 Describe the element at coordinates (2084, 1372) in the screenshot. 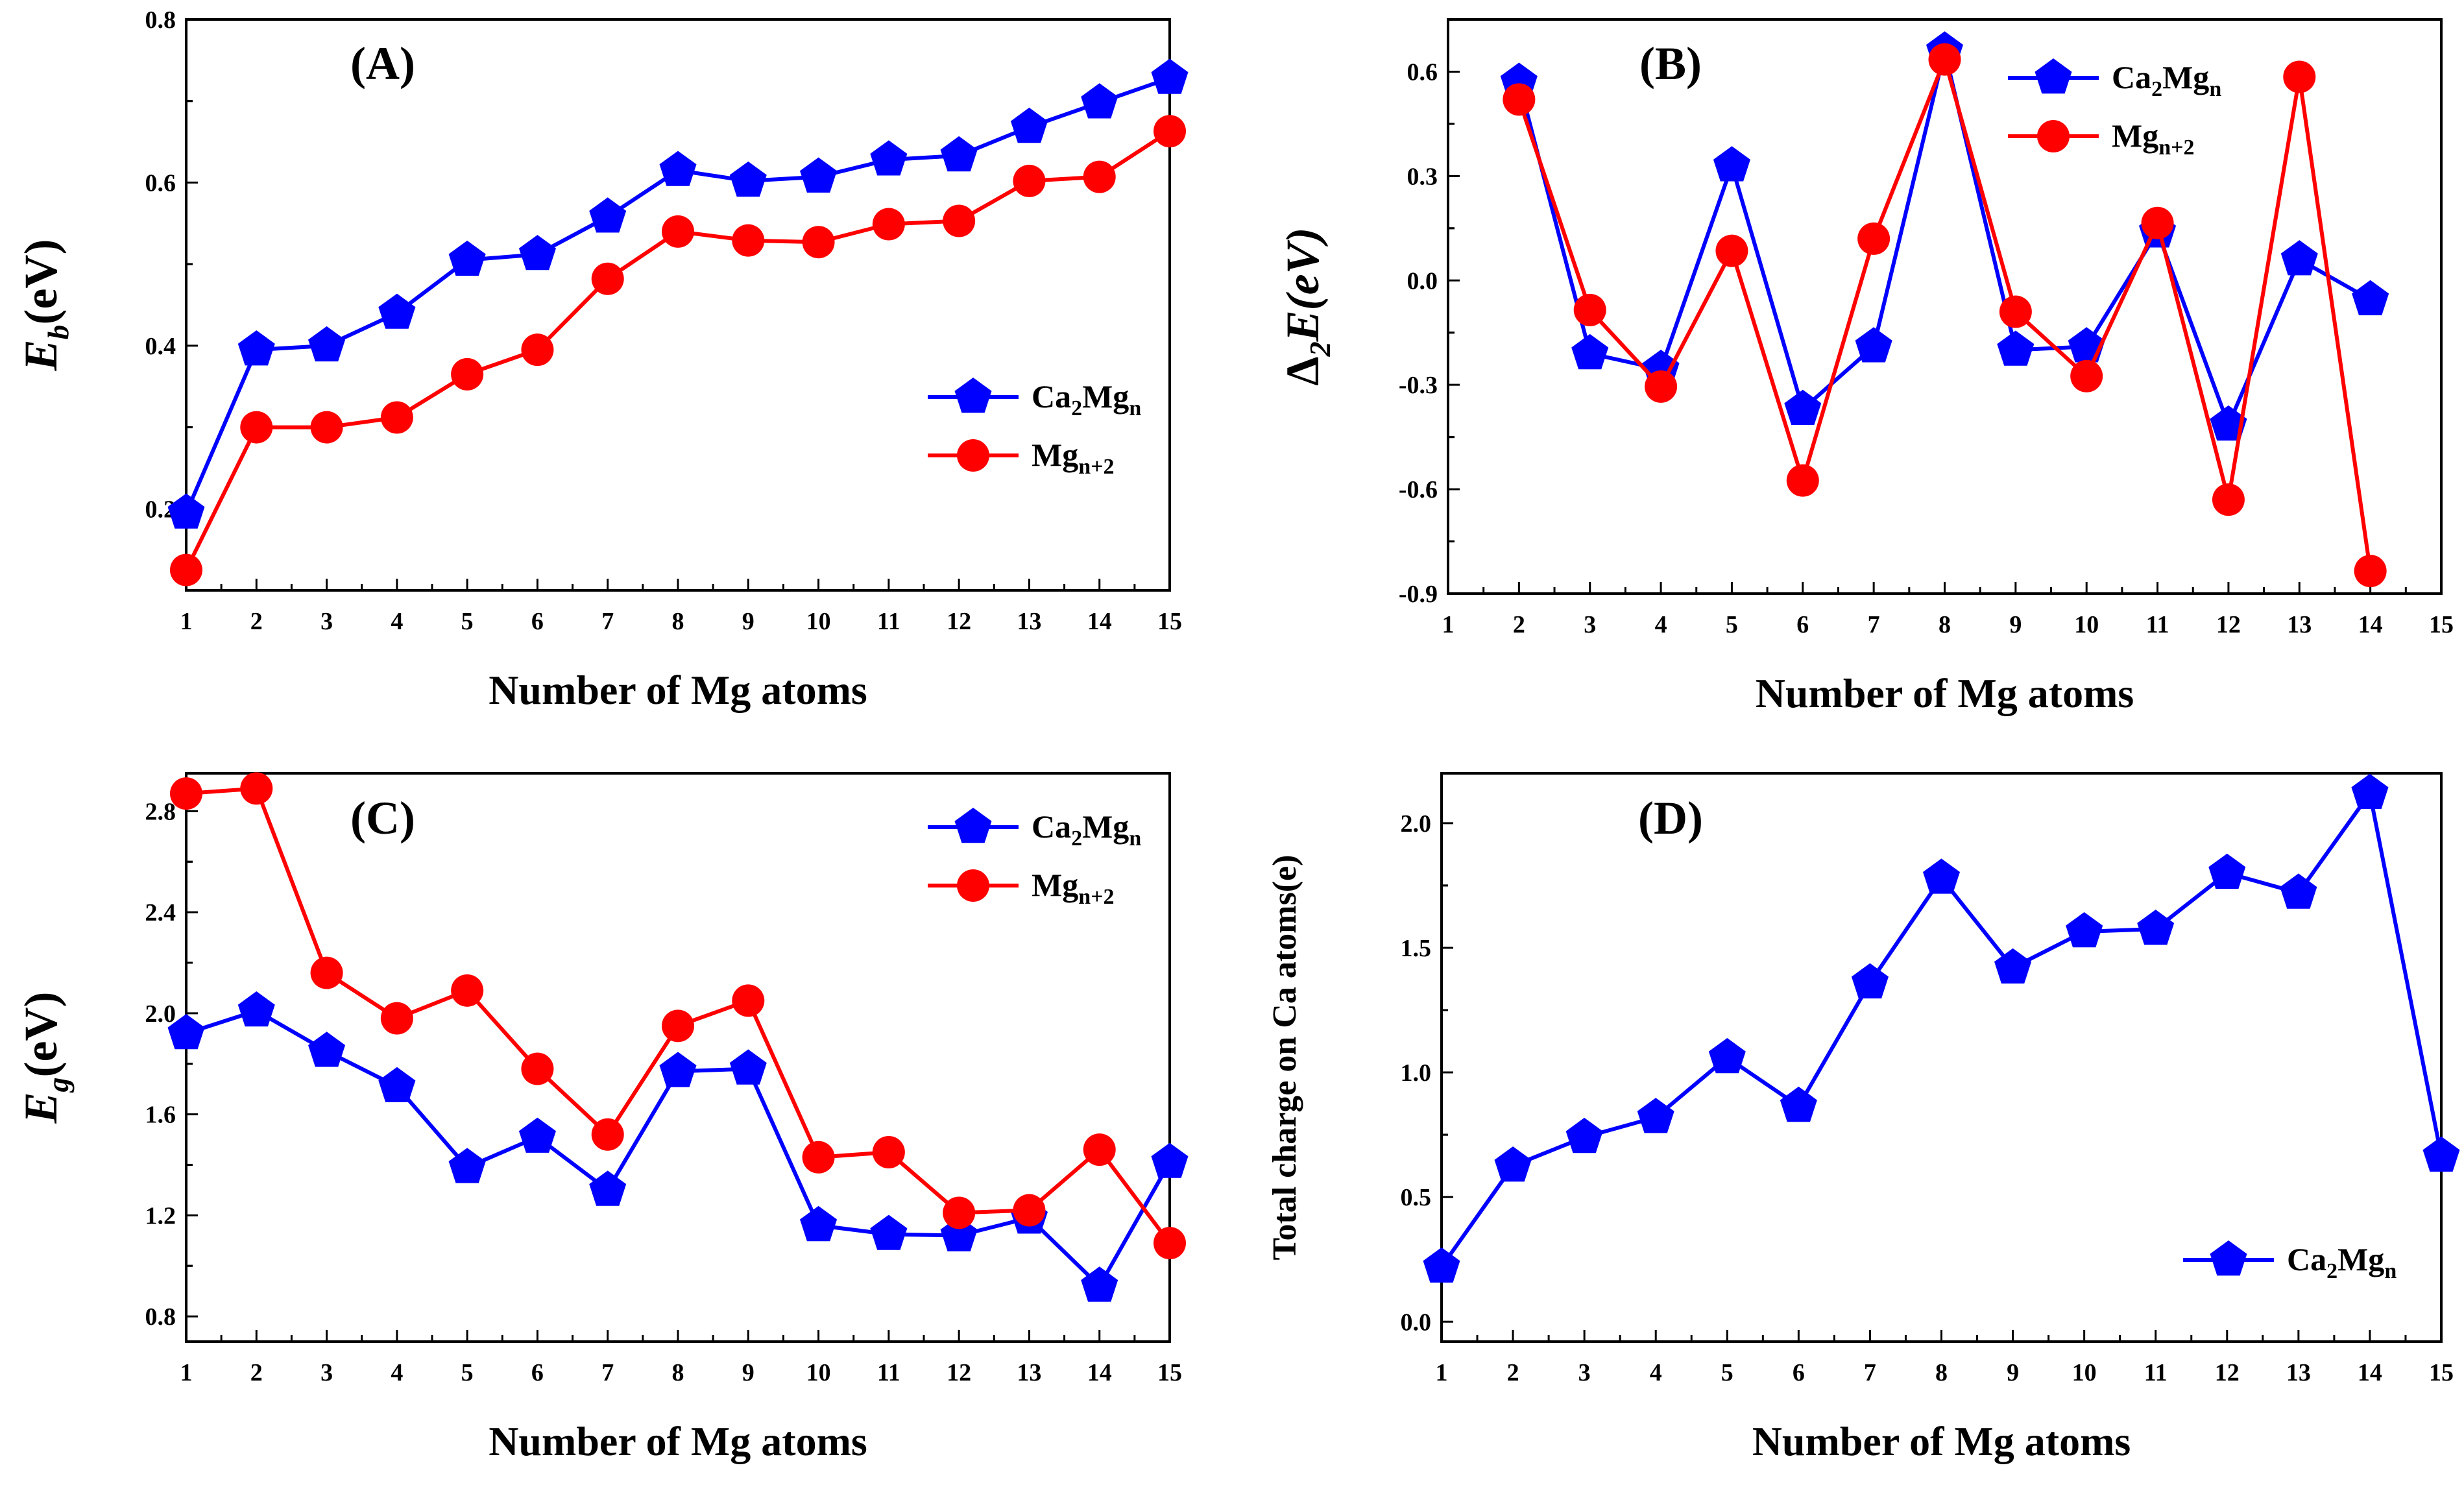

I see `panel-d-xtick-label: 10` at that location.